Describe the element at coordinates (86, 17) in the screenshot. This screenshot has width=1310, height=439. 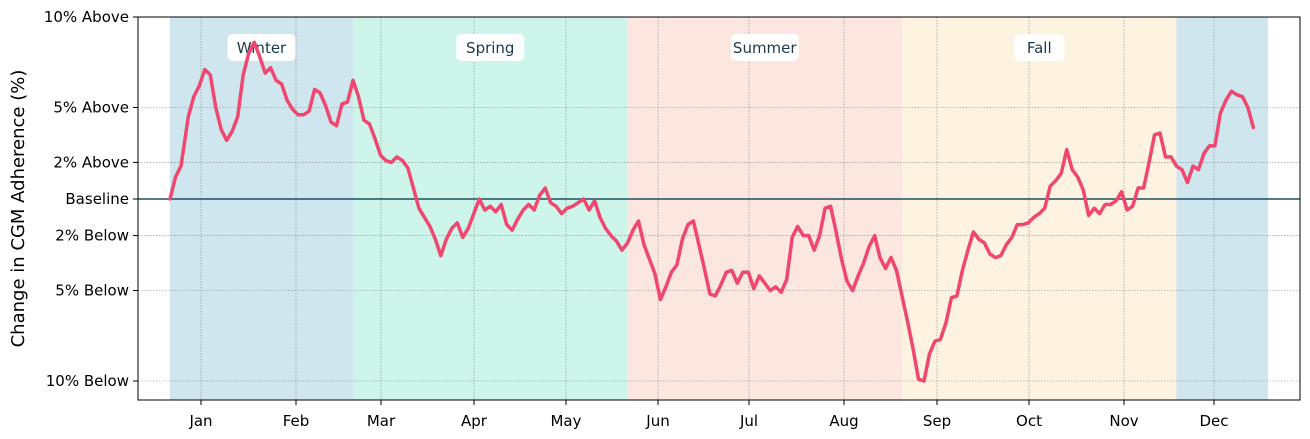
I see `y-tick-label-0: 10% Above` at that location.